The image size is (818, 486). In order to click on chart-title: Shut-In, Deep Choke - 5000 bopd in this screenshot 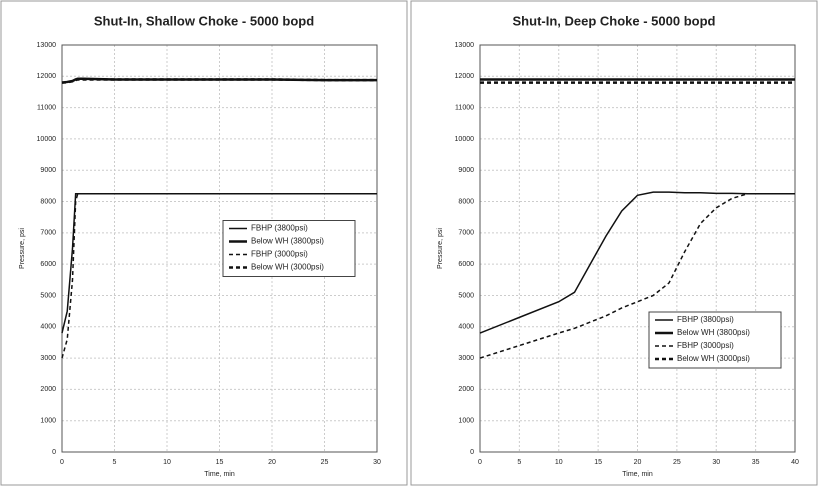, I will do `click(614, 20)`.